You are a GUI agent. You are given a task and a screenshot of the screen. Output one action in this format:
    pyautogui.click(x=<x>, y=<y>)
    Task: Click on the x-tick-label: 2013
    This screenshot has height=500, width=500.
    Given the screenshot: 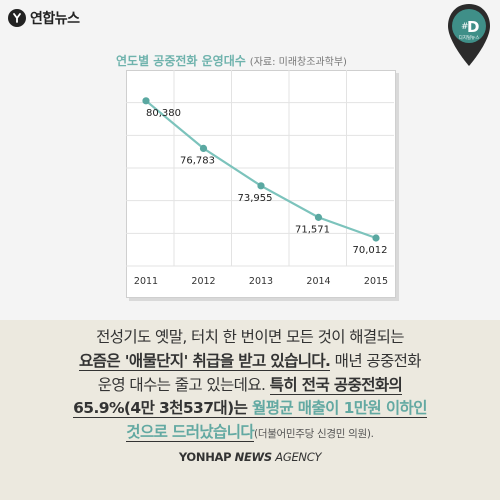 What is the action you would take?
    pyautogui.click(x=261, y=281)
    